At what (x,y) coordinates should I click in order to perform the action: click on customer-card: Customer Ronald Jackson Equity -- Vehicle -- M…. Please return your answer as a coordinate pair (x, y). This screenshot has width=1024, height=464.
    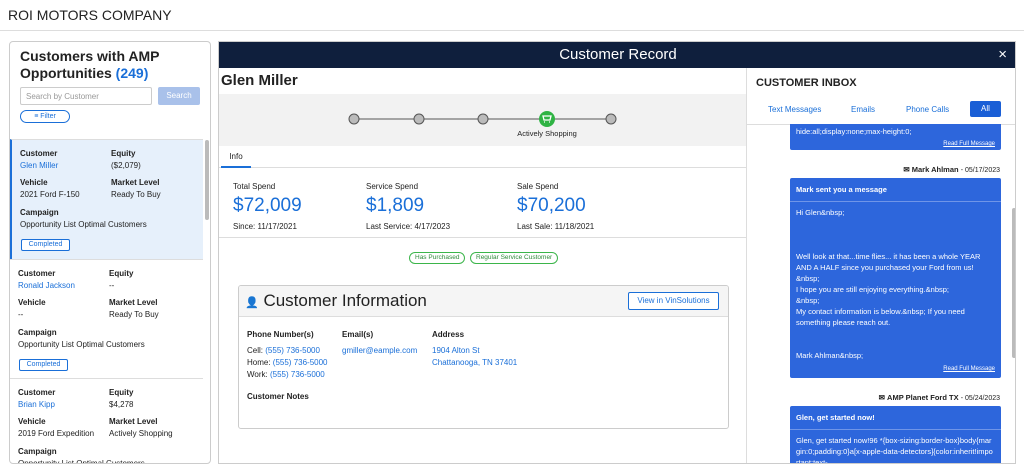
    Looking at the image, I should click on (106, 319).